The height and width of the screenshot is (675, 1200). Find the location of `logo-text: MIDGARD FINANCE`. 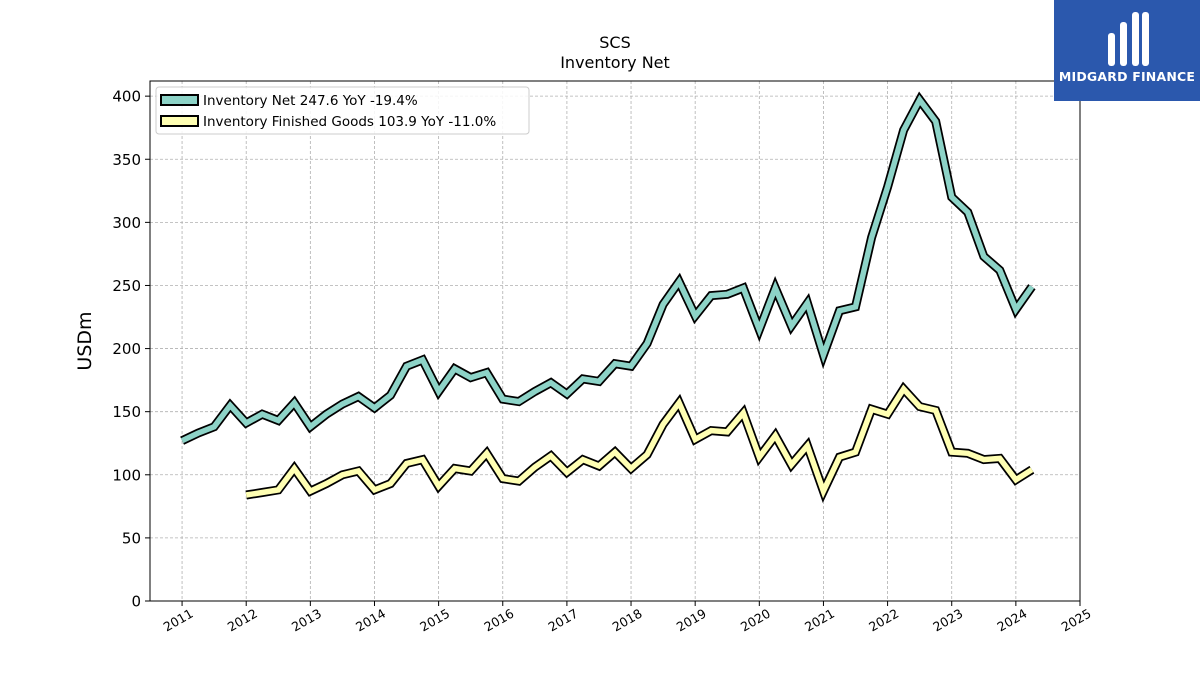

logo-text: MIDGARD FINANCE is located at coordinates (1127, 76).